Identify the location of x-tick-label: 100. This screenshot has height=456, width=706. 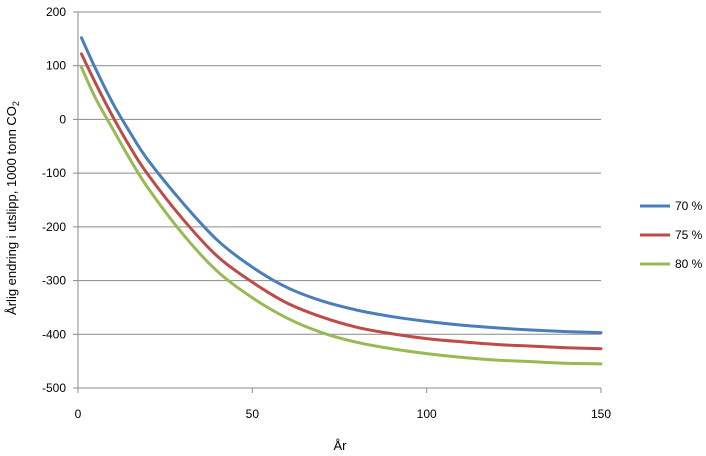
(427, 414).